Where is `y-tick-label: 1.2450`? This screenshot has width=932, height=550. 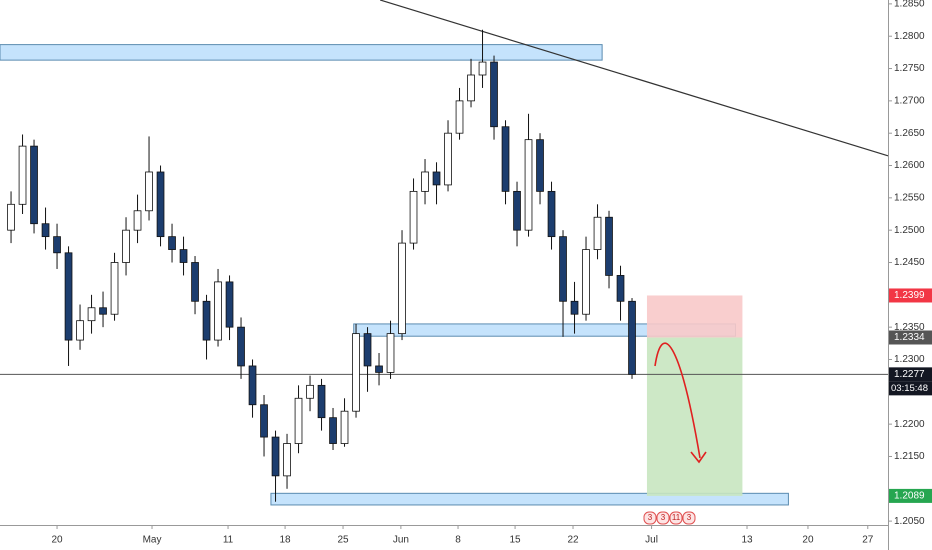 y-tick-label: 1.2450 is located at coordinates (909, 262).